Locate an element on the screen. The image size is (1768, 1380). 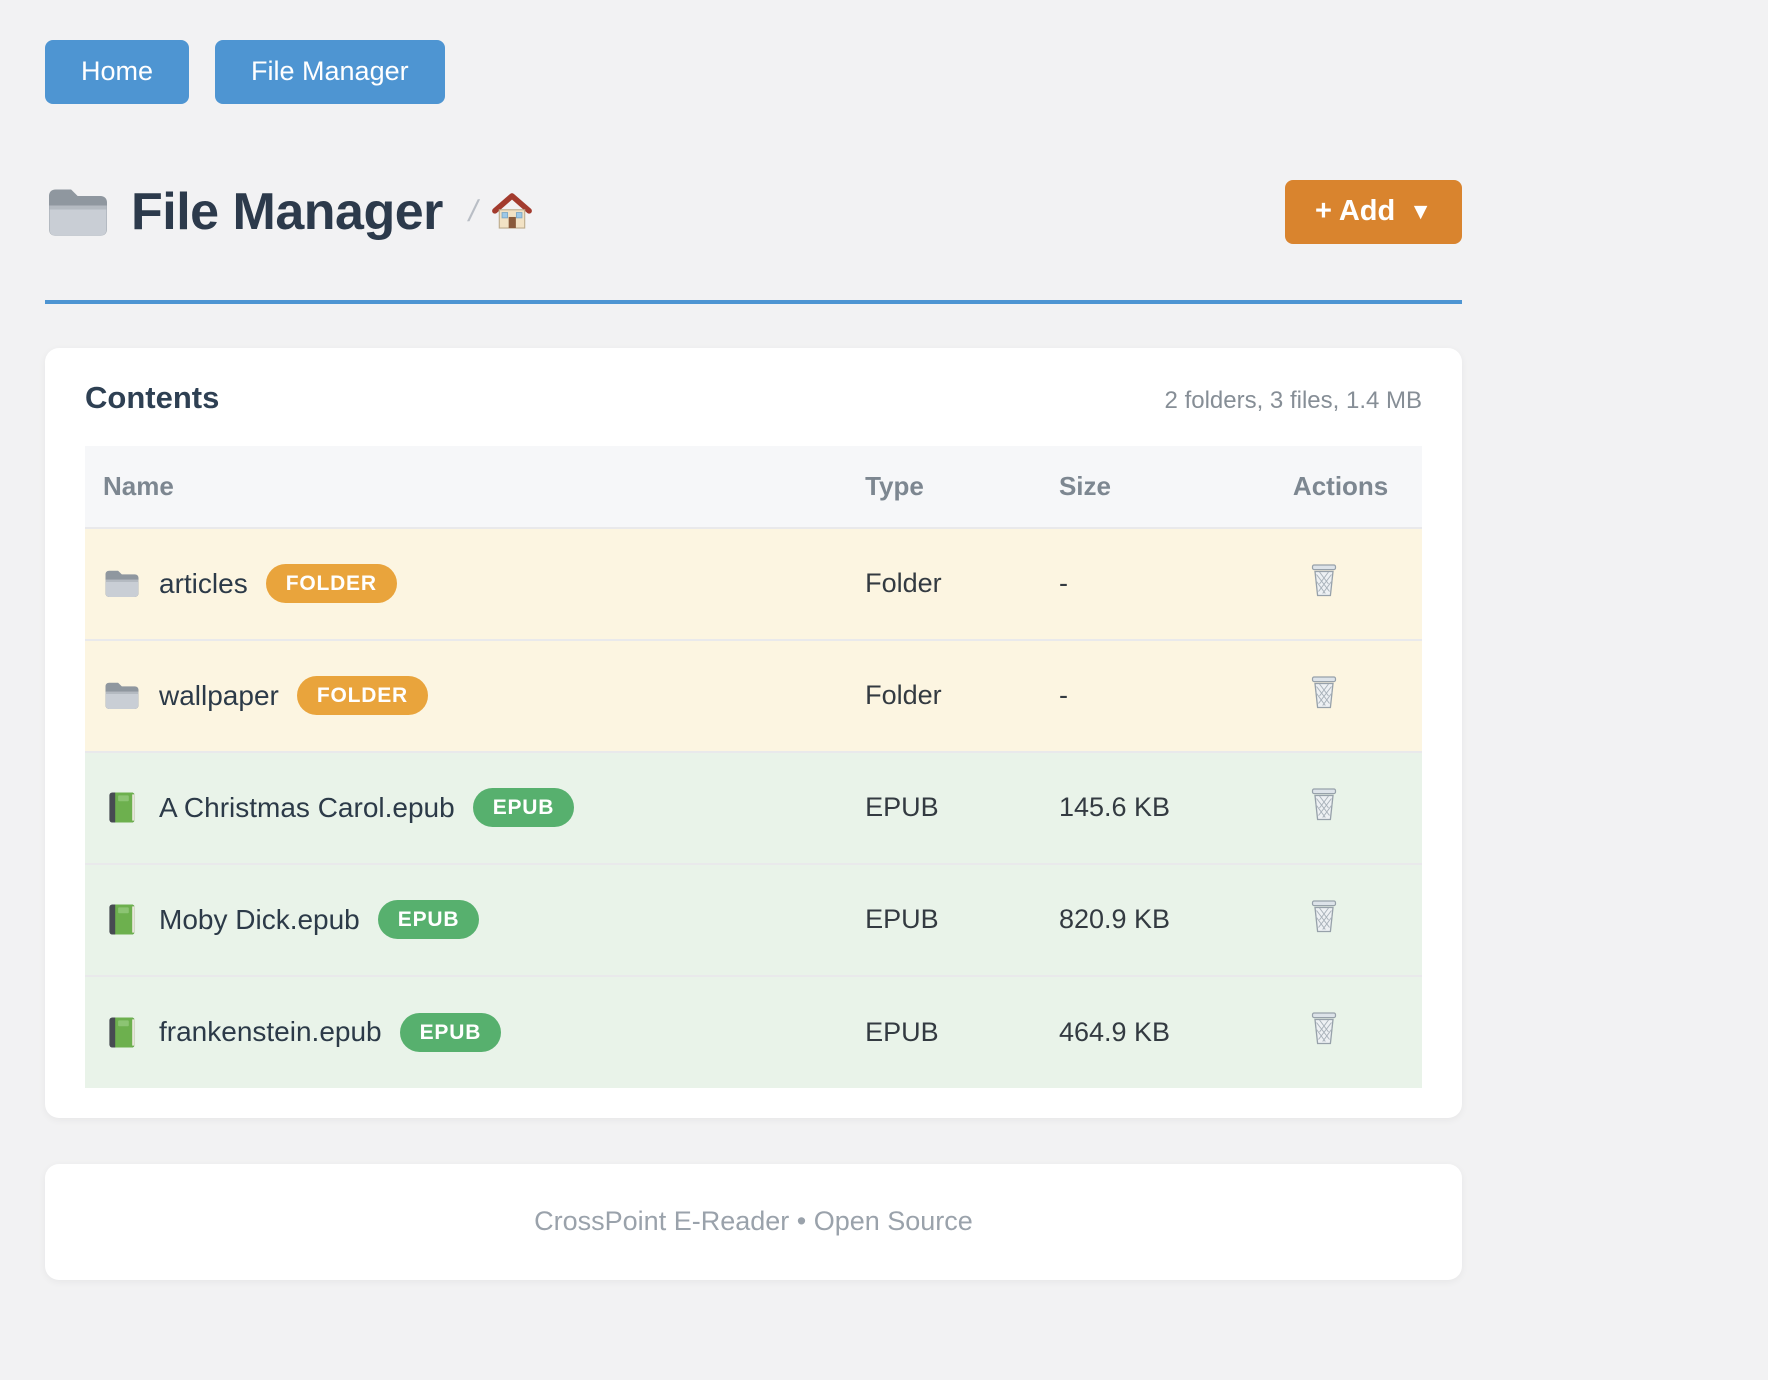
file-name: frankenstein.epub is located at coordinates (270, 1032).